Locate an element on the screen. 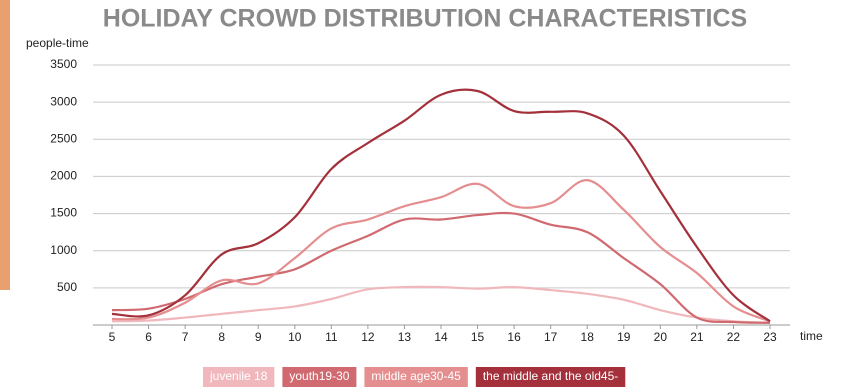 The width and height of the screenshot is (845, 388). legend-label: juvenile 18 is located at coordinates (238, 376).